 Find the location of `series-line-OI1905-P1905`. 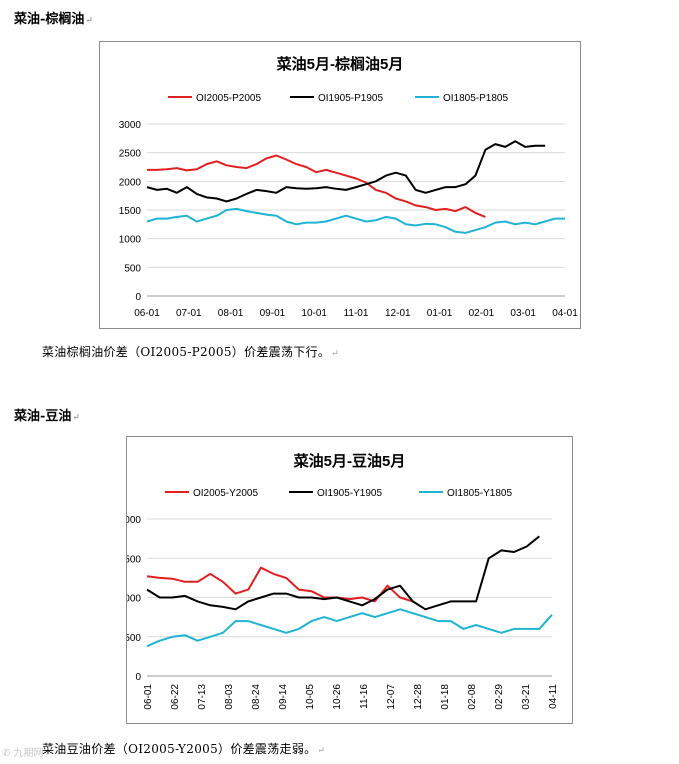

series-line-OI1905-P1905 is located at coordinates (346, 171).